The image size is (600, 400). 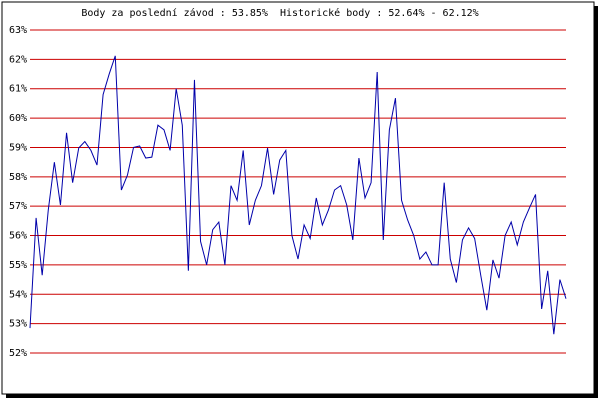 I want to click on y-tick-label: 54%, so click(x=18, y=294).